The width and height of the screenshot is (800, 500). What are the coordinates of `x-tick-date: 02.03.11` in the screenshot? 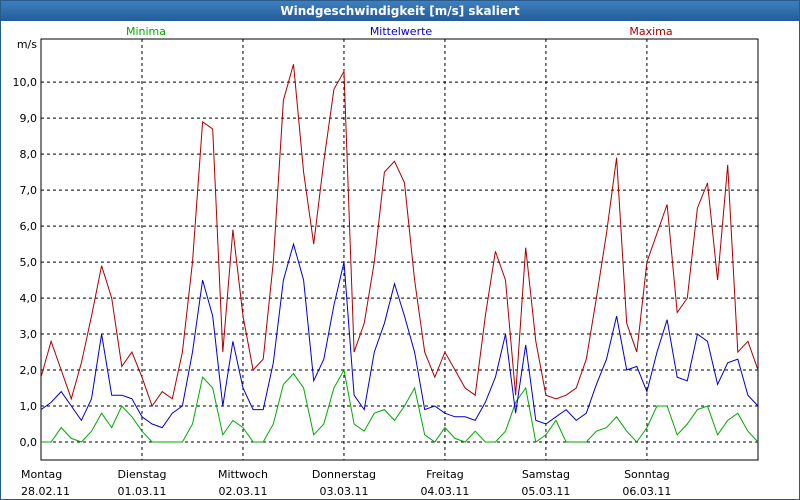 It's located at (242, 491).